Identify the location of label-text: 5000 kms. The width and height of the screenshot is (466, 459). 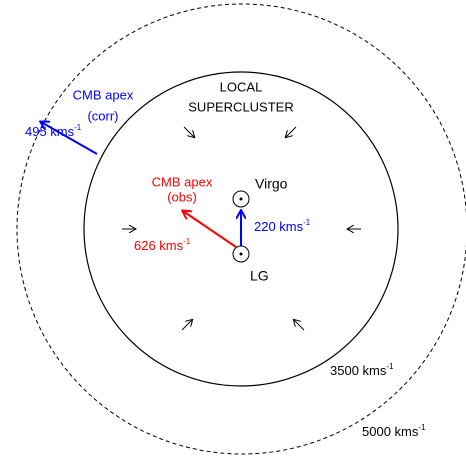
(390, 431).